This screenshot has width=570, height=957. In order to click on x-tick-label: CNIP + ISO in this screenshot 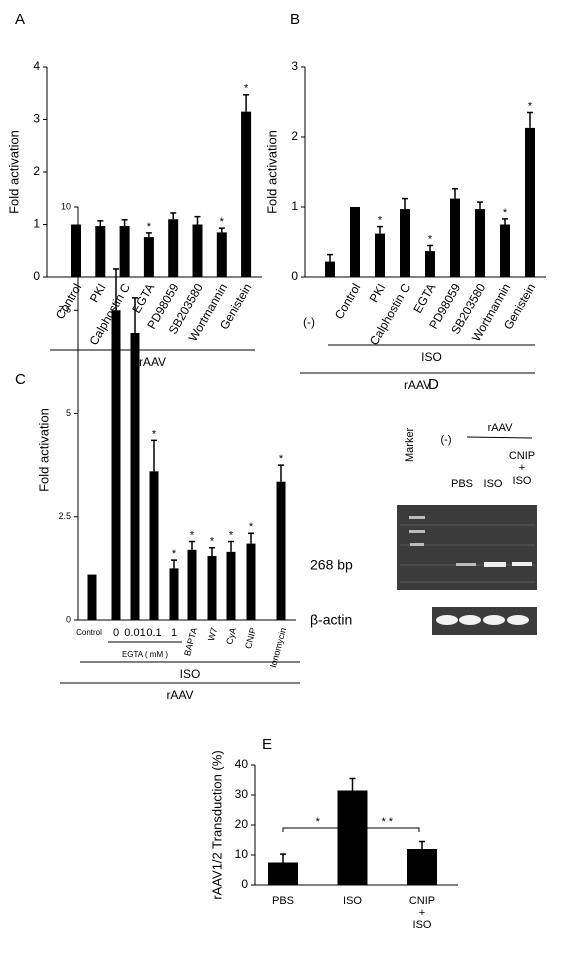, I will do `click(422, 913)`.